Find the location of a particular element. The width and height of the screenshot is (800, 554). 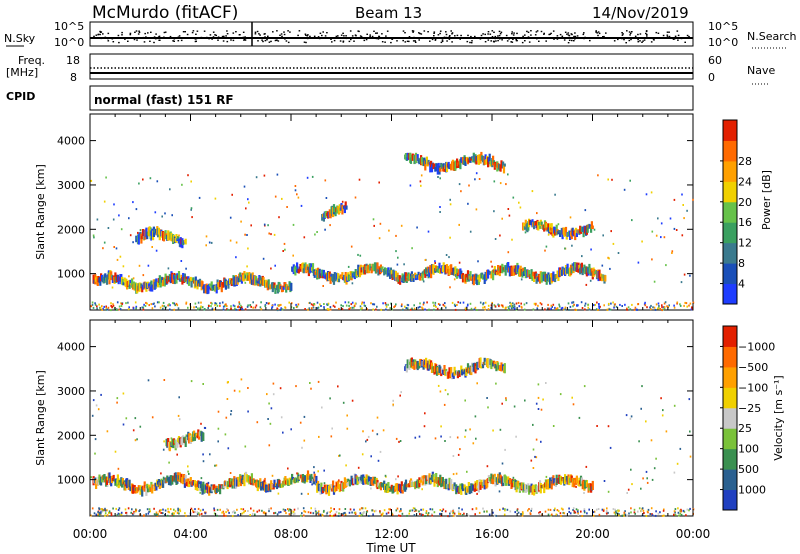

colorbar-tick-label: 24 is located at coordinates (745, 181).